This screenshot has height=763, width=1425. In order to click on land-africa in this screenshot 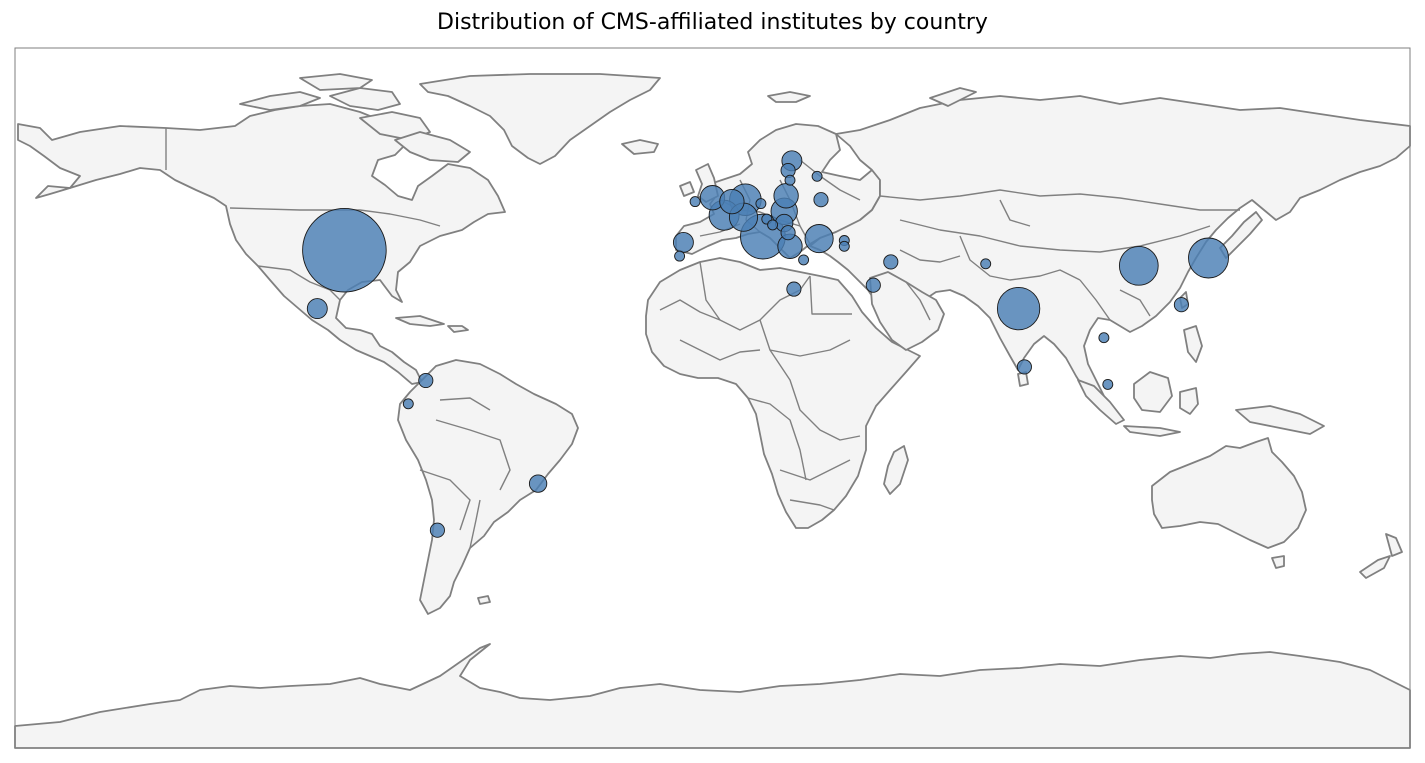, I will do `click(783, 393)`.